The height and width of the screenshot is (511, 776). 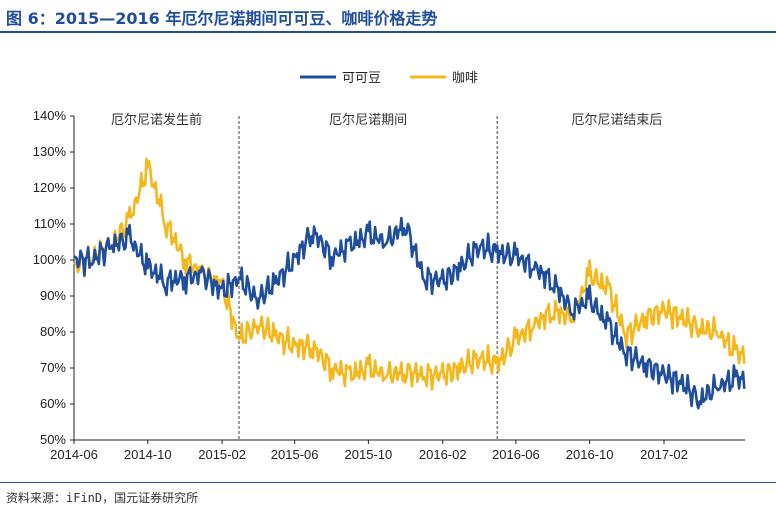 I want to click on x-tick-label: 2016-02, so click(x=443, y=454).